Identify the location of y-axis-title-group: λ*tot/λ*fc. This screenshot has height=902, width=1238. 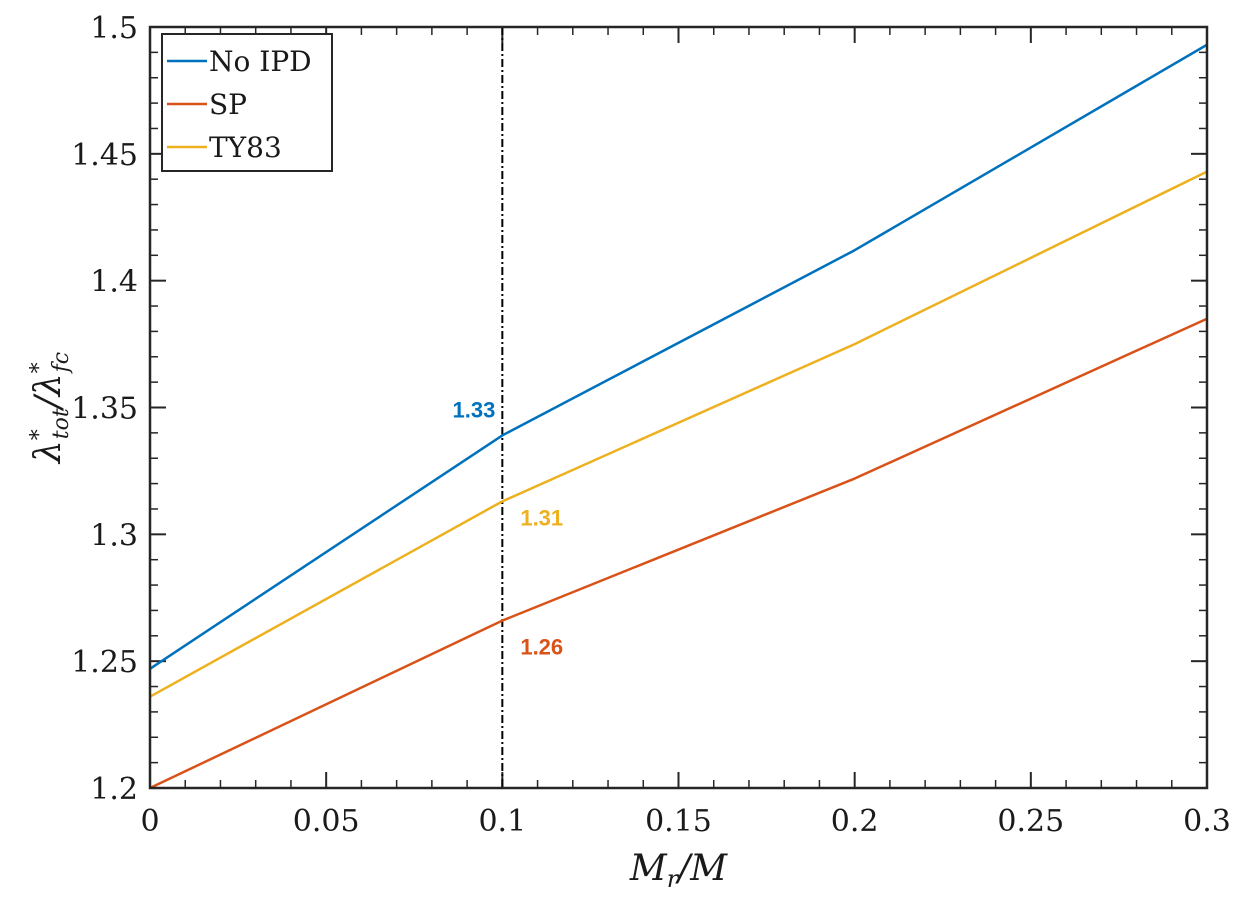
(50, 408).